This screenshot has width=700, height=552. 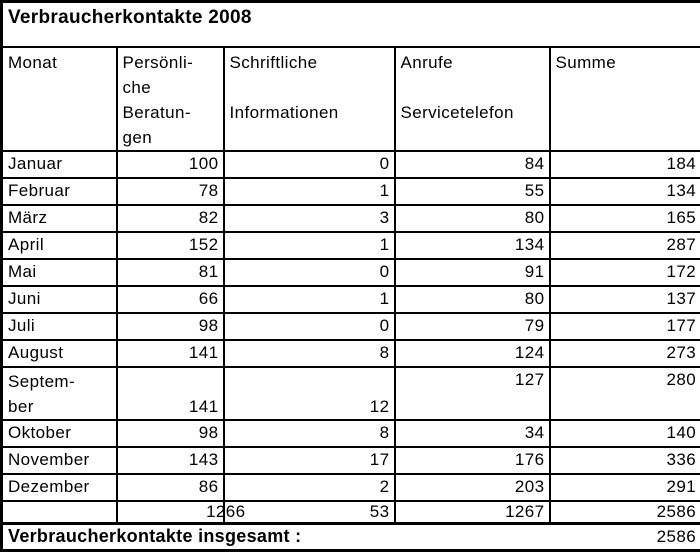 I want to click on month-cell: Mai, so click(x=59, y=272).